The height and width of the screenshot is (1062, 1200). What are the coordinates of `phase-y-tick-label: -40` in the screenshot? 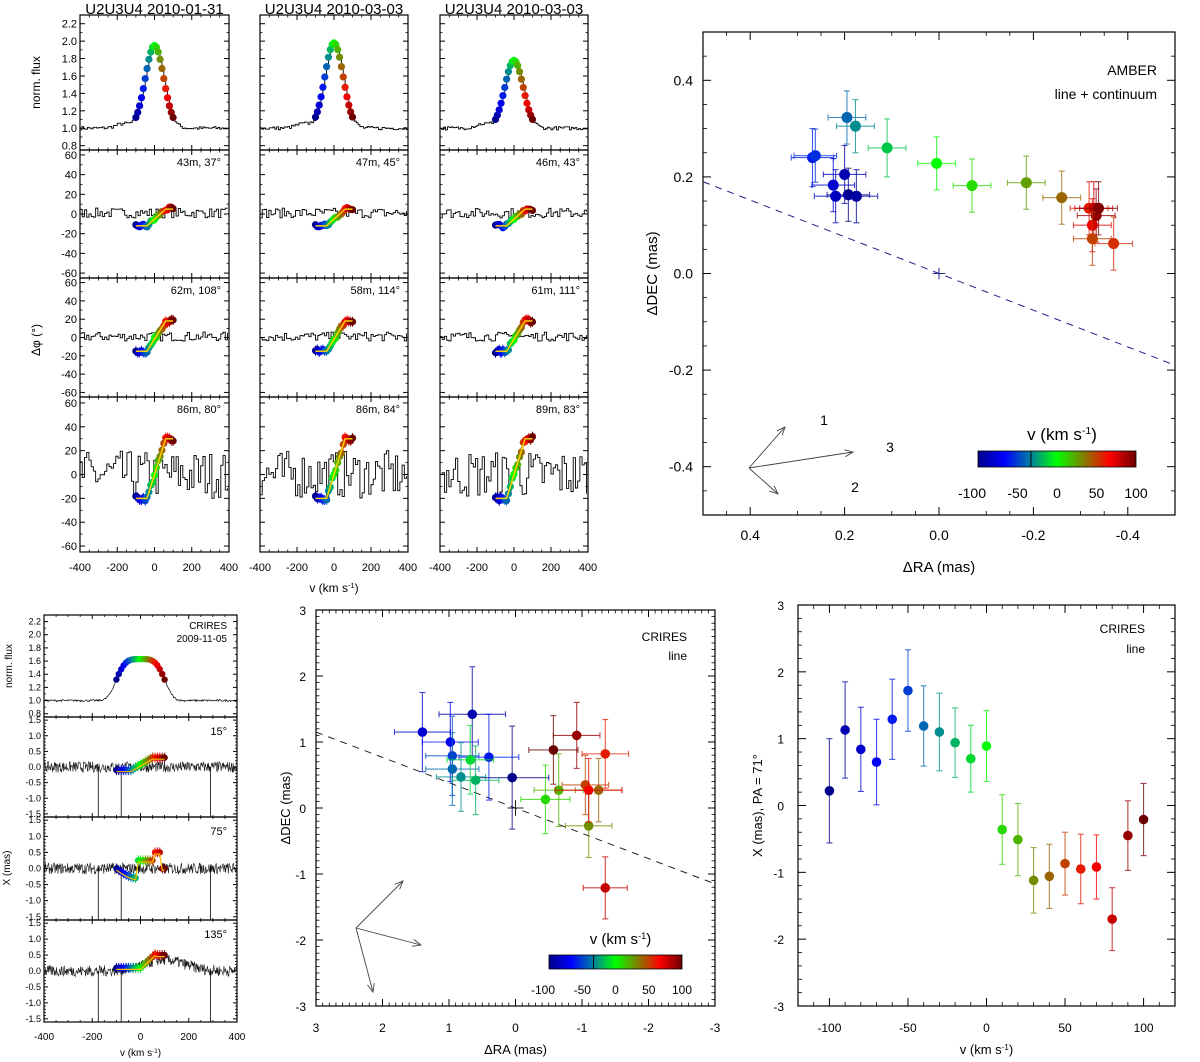 It's located at (69, 375).